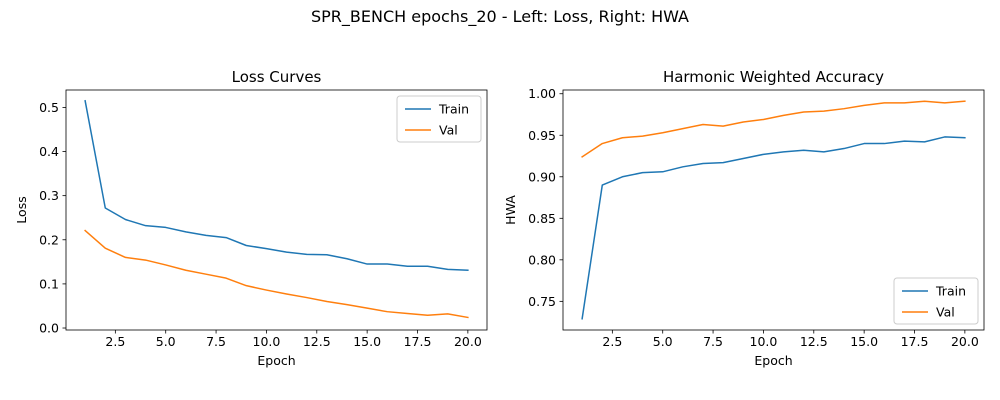 The height and width of the screenshot is (400, 1000). What do you see at coordinates (49, 107) in the screenshot?
I see `y-tick-label: 0.5` at bounding box center [49, 107].